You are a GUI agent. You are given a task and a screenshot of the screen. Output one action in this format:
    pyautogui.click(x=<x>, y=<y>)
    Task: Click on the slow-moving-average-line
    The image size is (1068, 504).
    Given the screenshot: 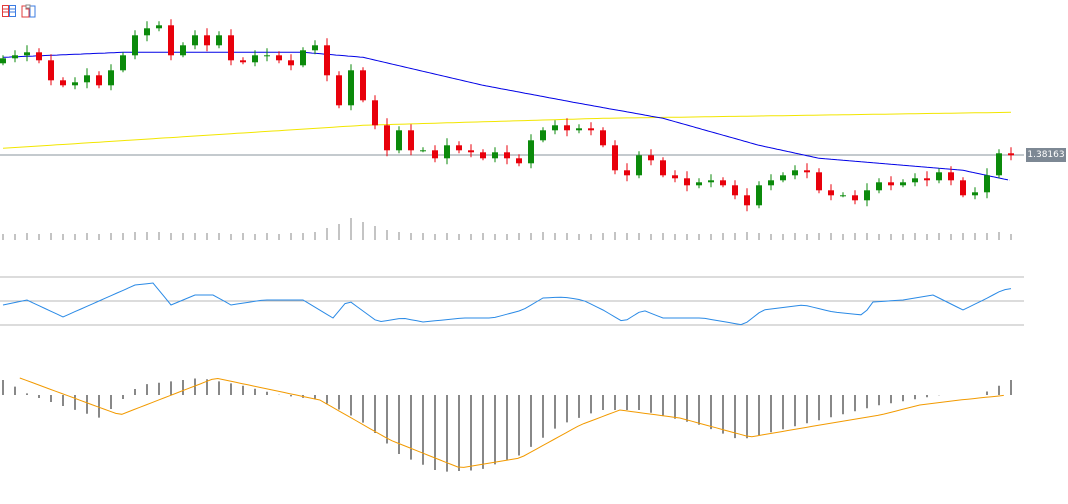 What is the action you would take?
    pyautogui.click(x=507, y=130)
    